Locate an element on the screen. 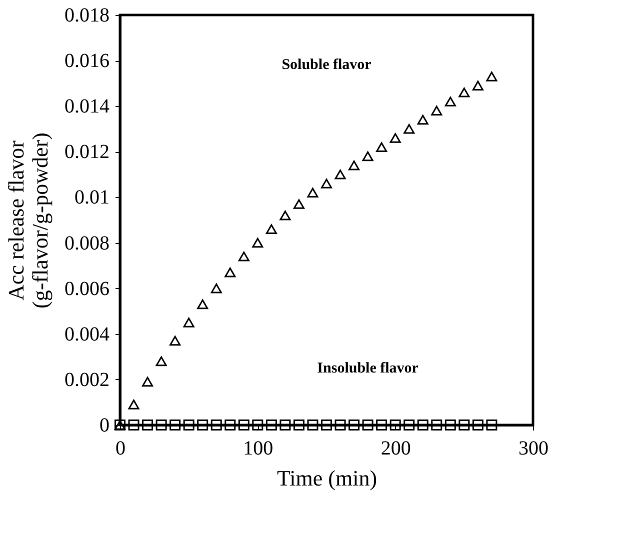 Image resolution: width=629 pixels, height=536 pixels. y-axis-title: Acc release flavor (g-flavor/g-powder) is located at coordinates (28, 220).